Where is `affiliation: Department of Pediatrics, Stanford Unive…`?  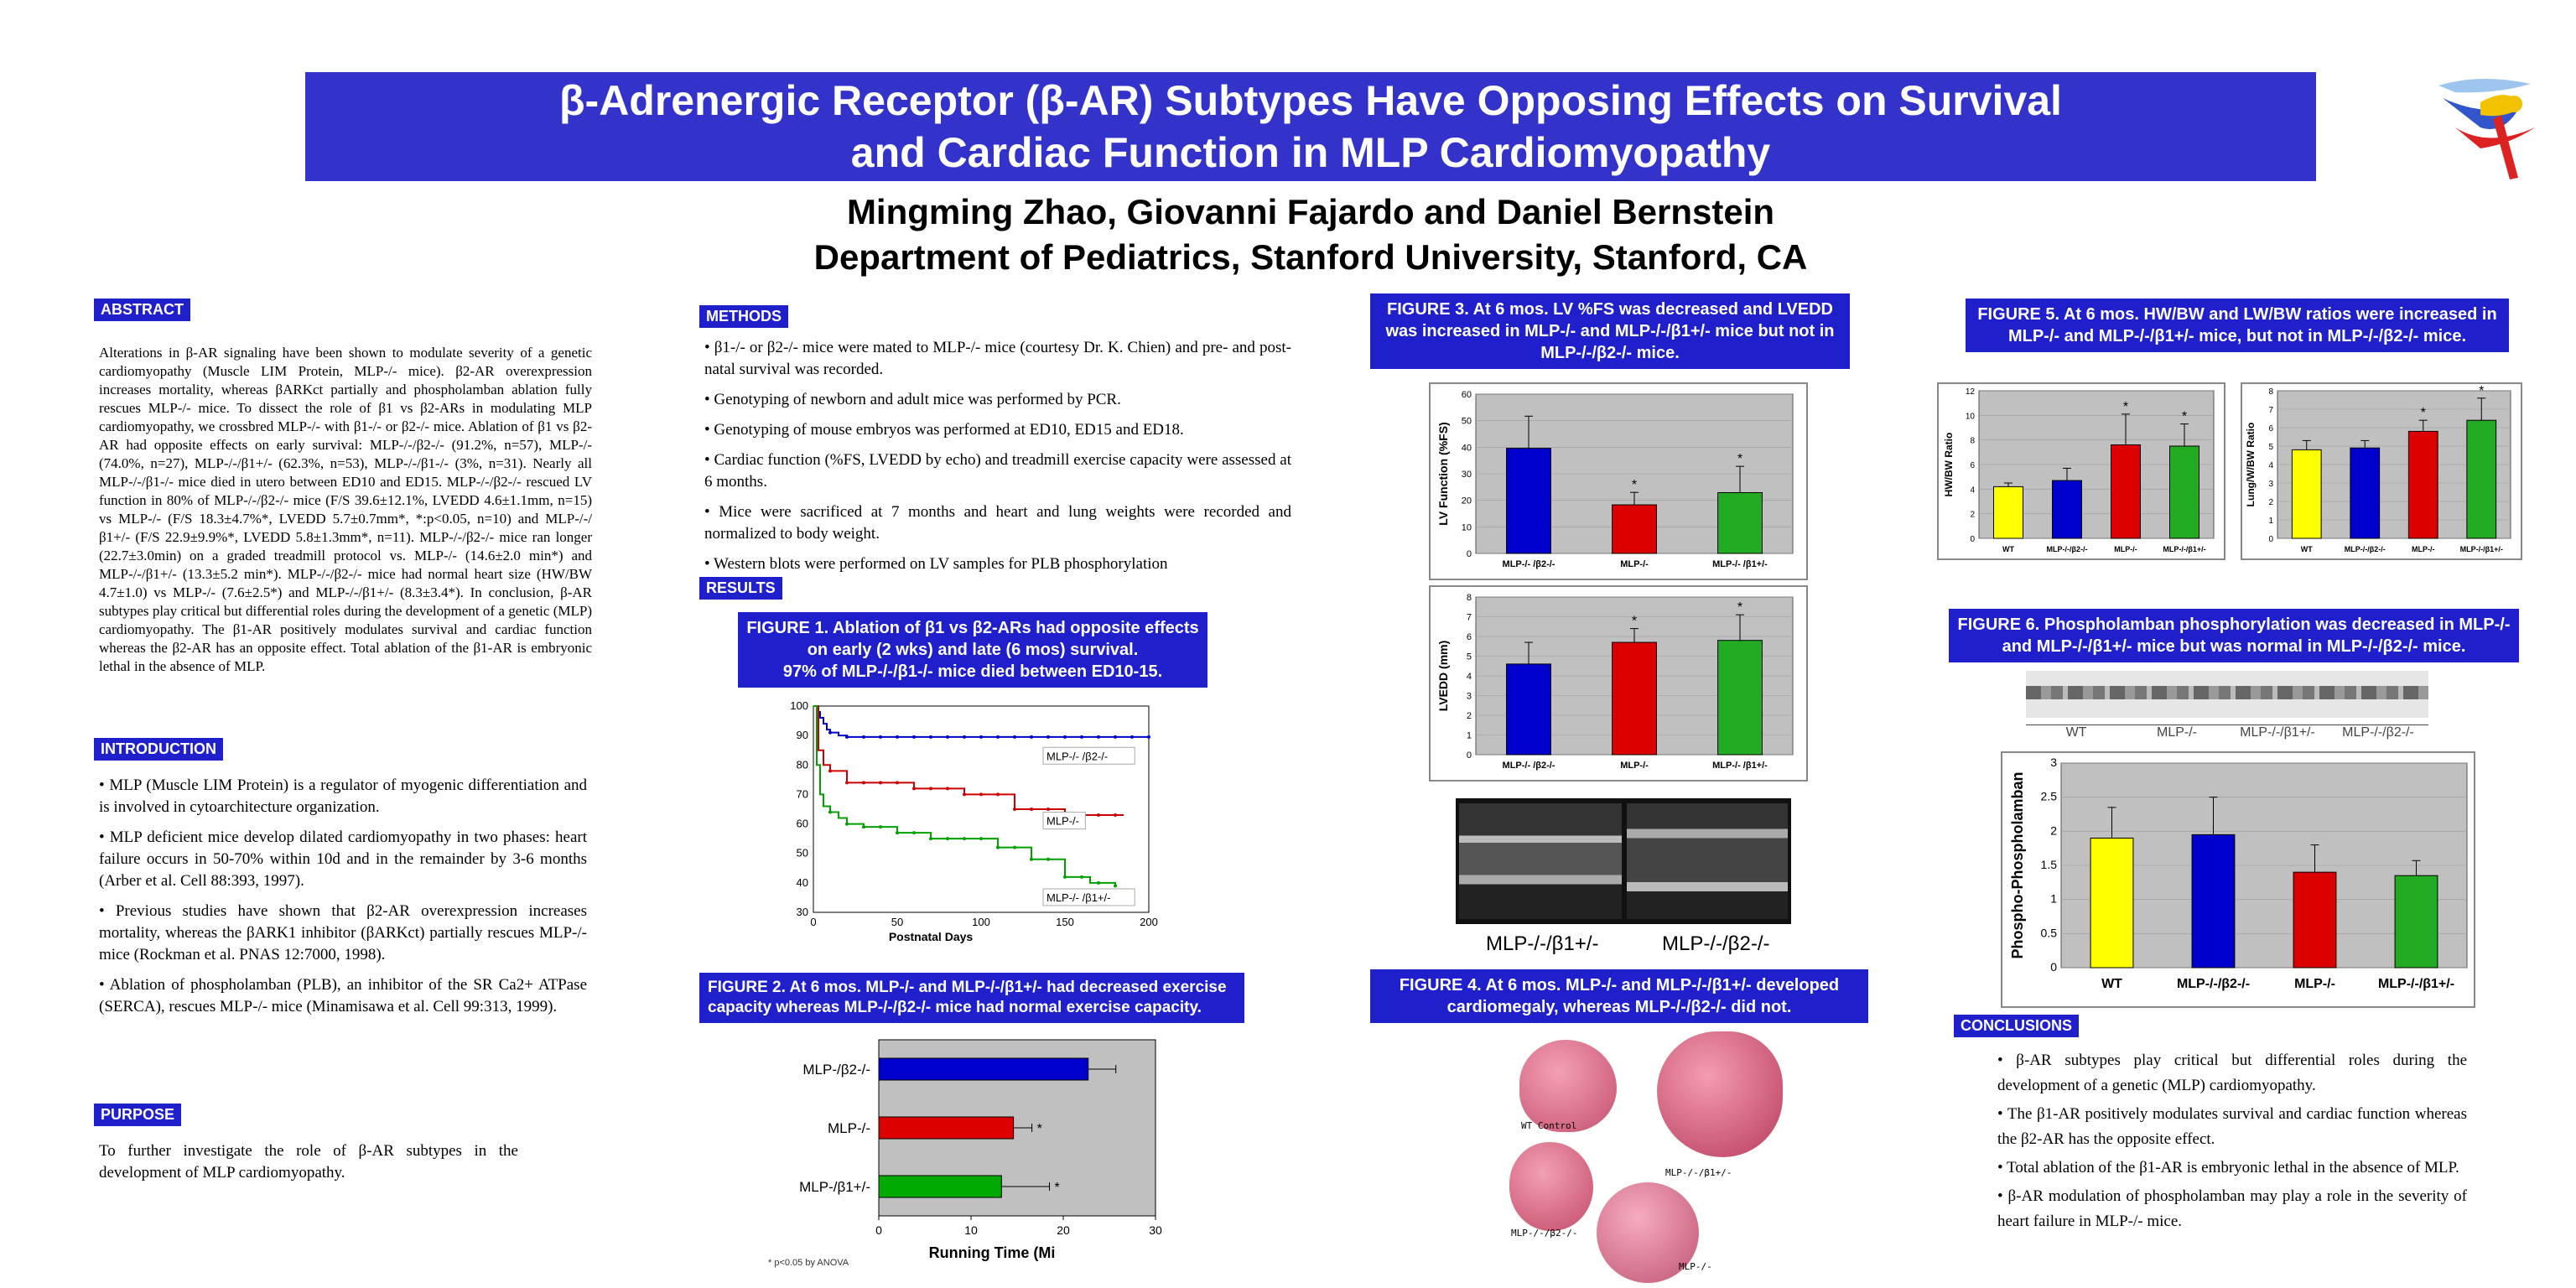
affiliation: Department of Pediatrics, Stanford Unive… is located at coordinates (1310, 257).